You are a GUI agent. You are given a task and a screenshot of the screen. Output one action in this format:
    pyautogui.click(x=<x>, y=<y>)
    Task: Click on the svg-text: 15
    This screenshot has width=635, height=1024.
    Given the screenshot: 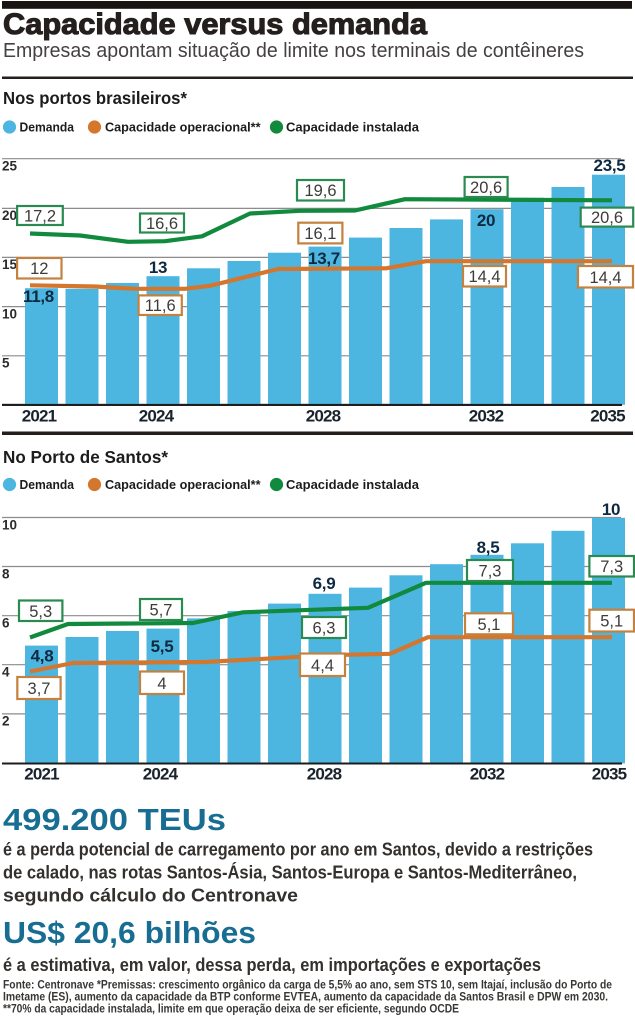 What is the action you would take?
    pyautogui.click(x=10, y=264)
    